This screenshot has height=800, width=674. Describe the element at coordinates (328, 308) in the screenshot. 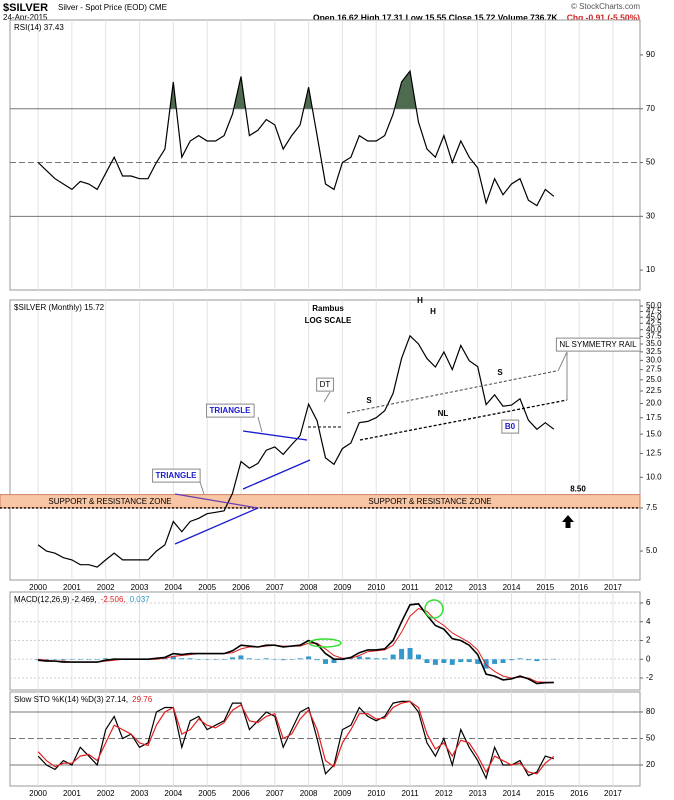

I see `annotation: Rambus` at that location.